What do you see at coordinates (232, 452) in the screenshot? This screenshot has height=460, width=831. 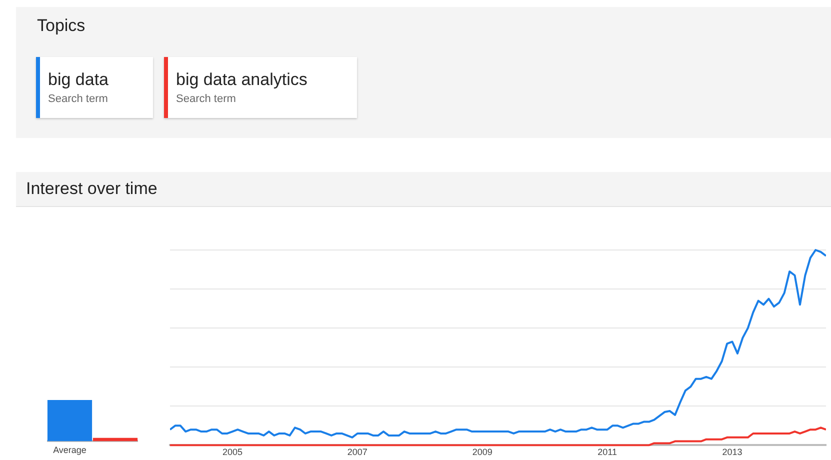 I see `x-tick-label: 2005` at bounding box center [232, 452].